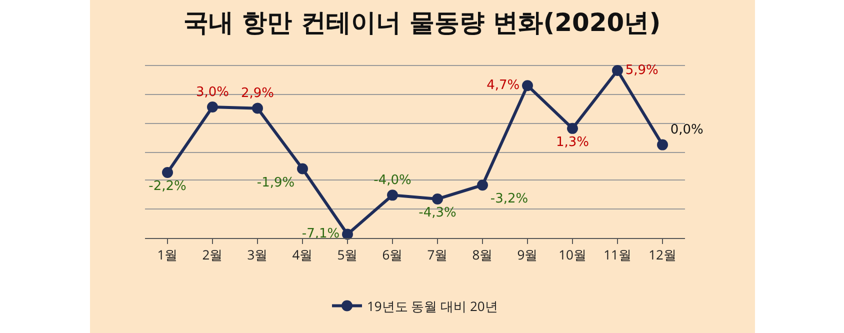 This screenshot has width=844, height=333. What do you see at coordinates (212, 255) in the screenshot?
I see `x-tick-label: 2월` at bounding box center [212, 255].